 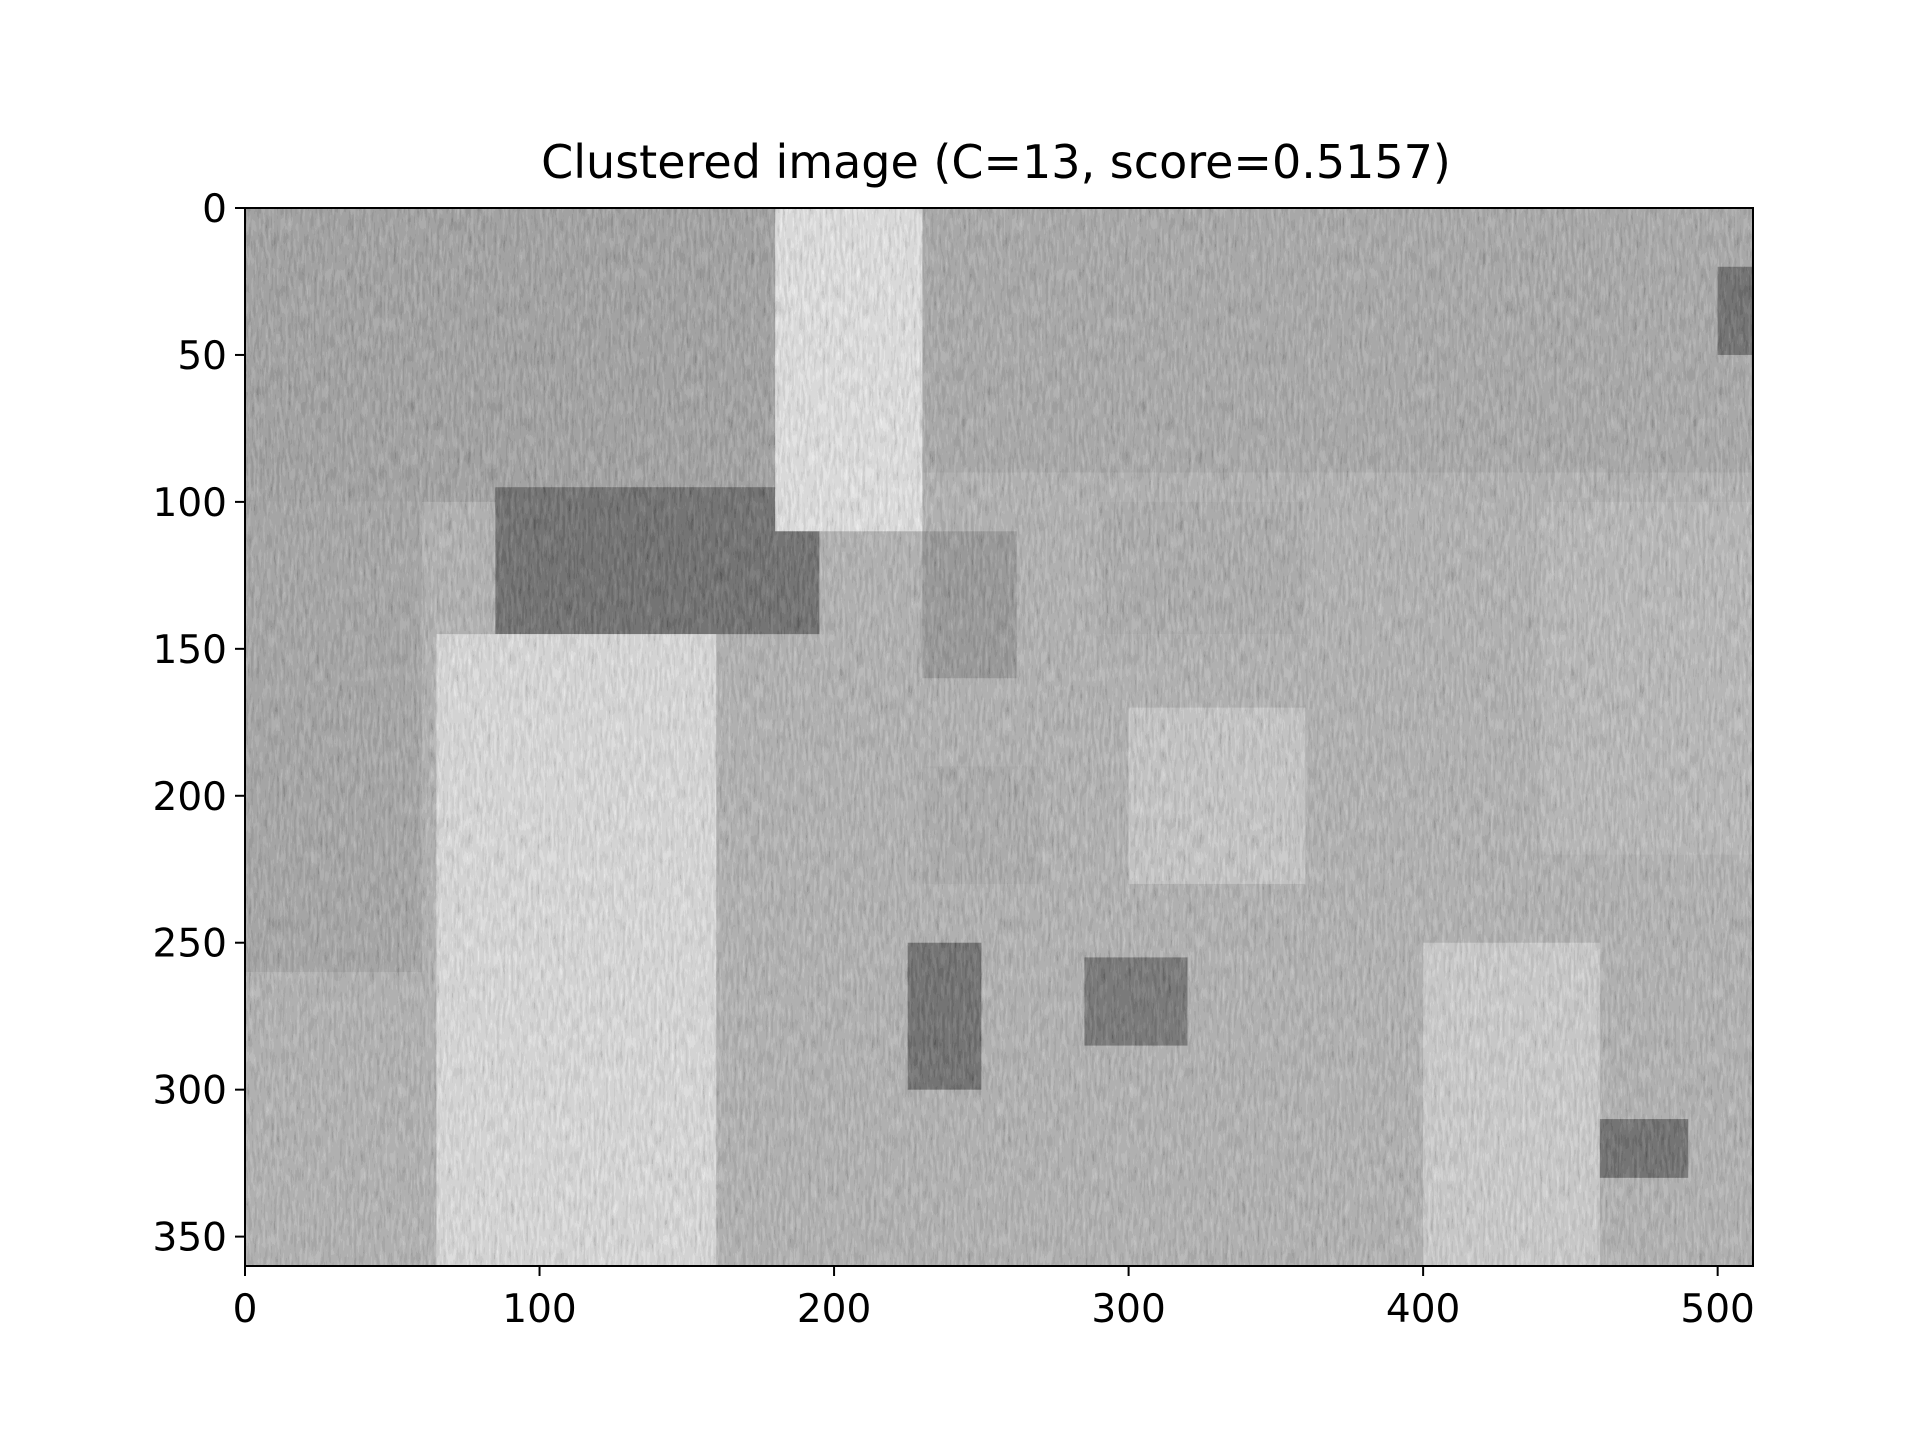 What do you see at coordinates (834, 1309) in the screenshot?
I see `x-tick-label: 200` at bounding box center [834, 1309].